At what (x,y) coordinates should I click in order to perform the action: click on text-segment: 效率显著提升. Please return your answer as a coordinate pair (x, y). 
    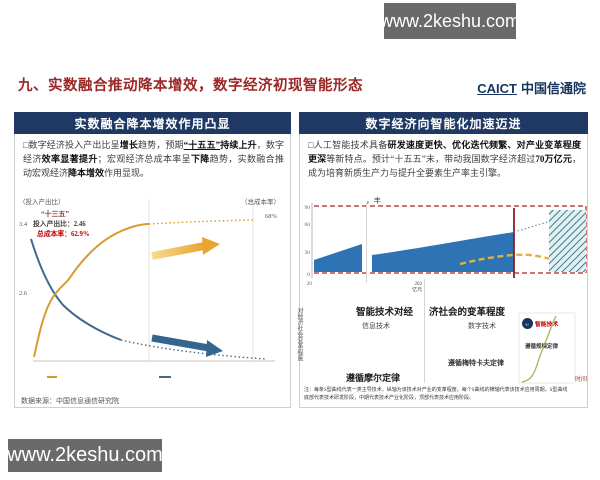
    Looking at the image, I should click on (69, 158).